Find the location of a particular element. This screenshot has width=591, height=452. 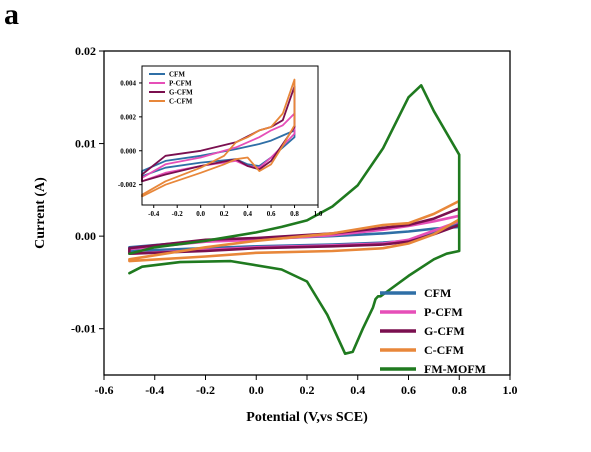

x-axis-title: Potential (V,vs SCE) is located at coordinates (307, 417).